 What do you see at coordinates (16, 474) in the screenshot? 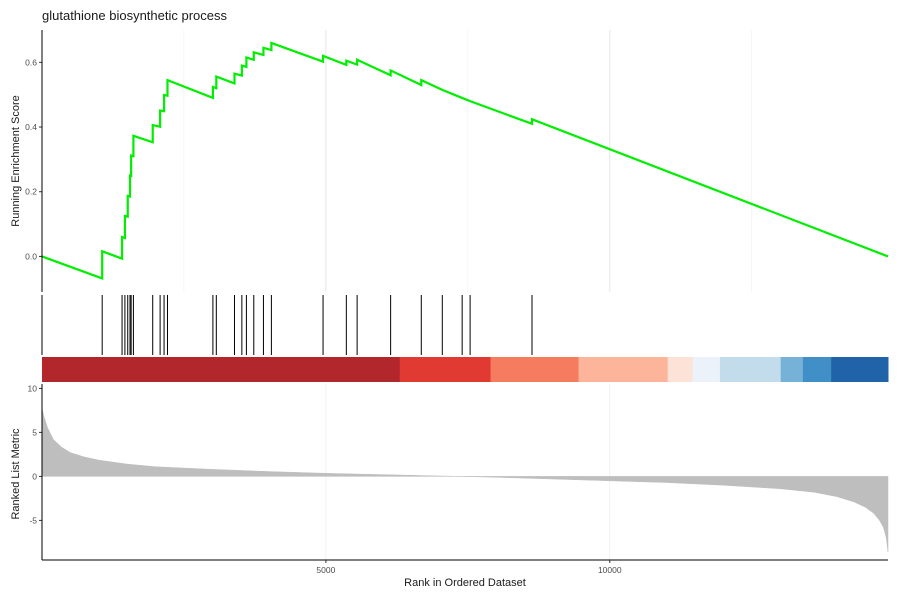
I see `metric-axis-label: Ranked List Metric` at bounding box center [16, 474].